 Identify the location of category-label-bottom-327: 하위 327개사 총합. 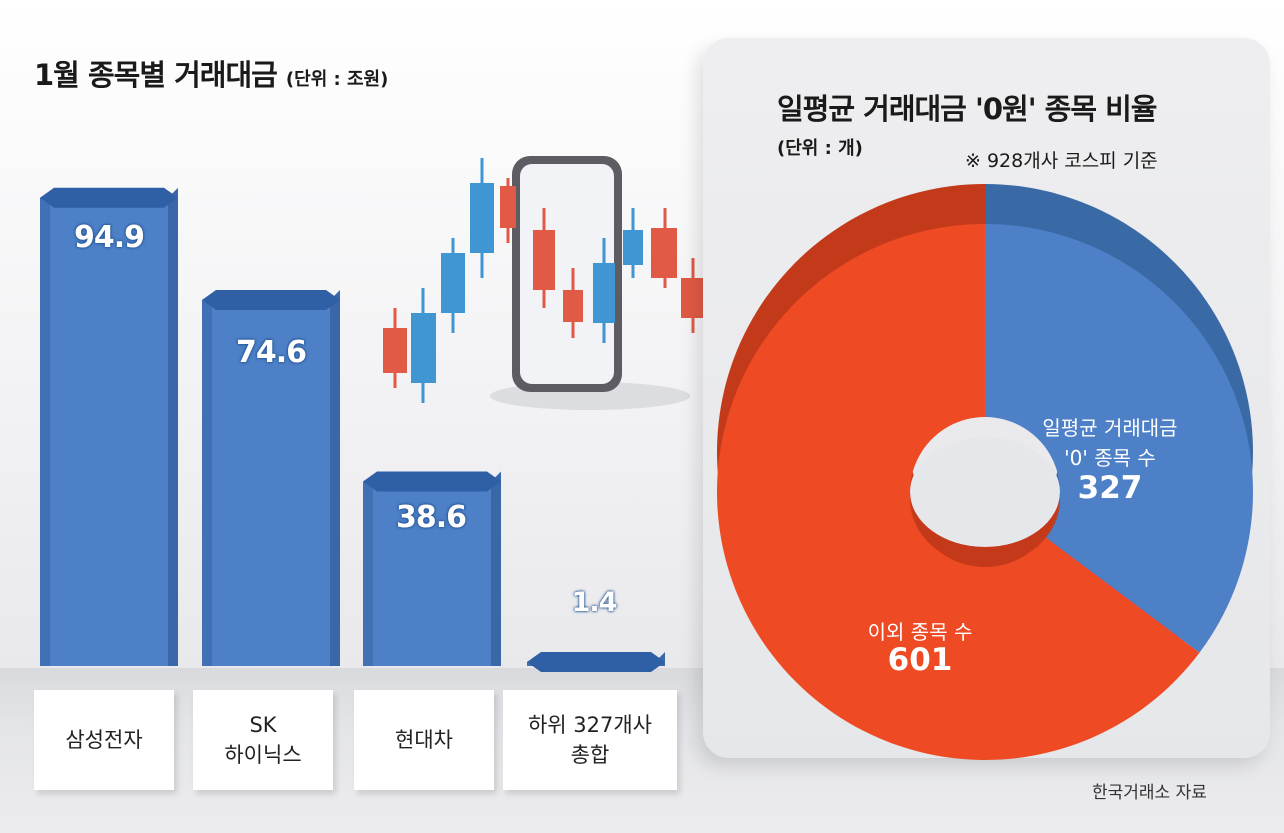
(590, 740).